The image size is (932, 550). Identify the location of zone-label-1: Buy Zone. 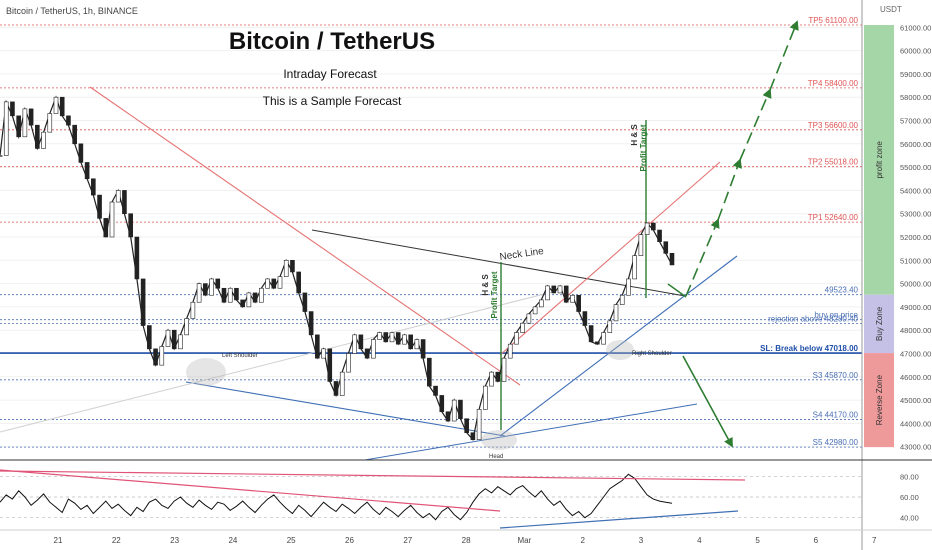
(879, 323).